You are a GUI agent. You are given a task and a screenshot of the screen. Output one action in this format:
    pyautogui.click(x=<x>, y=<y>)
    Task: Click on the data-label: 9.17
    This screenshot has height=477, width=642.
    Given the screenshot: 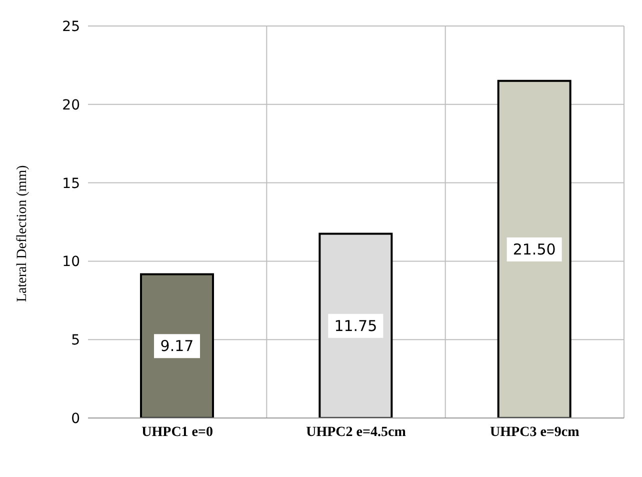 What is the action you would take?
    pyautogui.click(x=177, y=346)
    